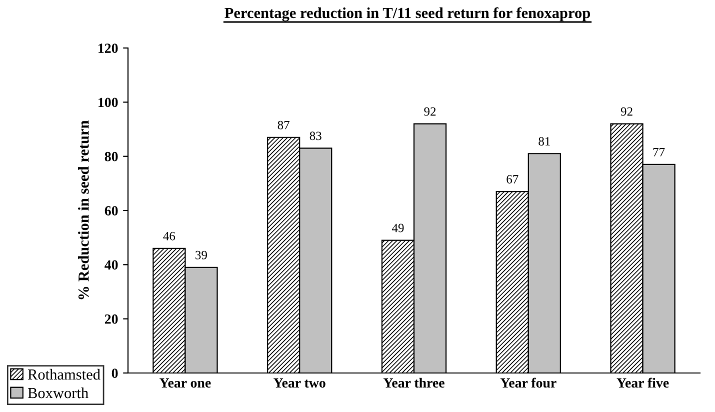  What do you see at coordinates (111, 211) in the screenshot?
I see `y-tick-label: 60` at bounding box center [111, 211].